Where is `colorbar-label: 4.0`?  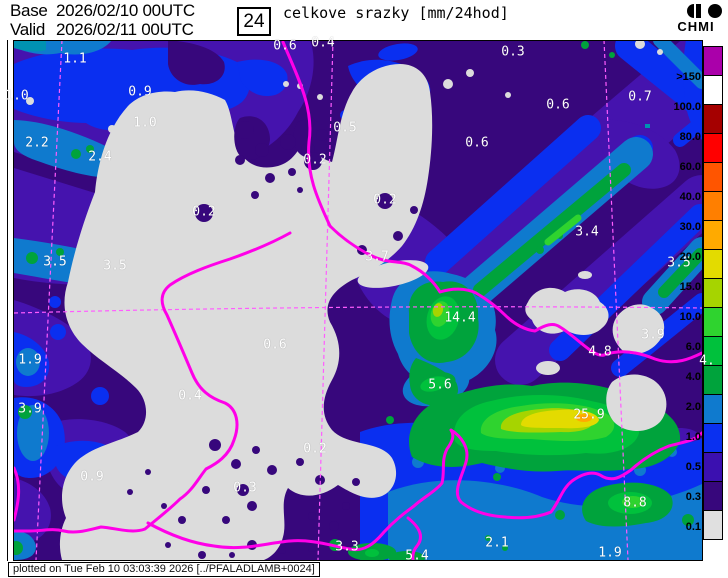 colorbar-label: 4.0 is located at coordinates (693, 377).